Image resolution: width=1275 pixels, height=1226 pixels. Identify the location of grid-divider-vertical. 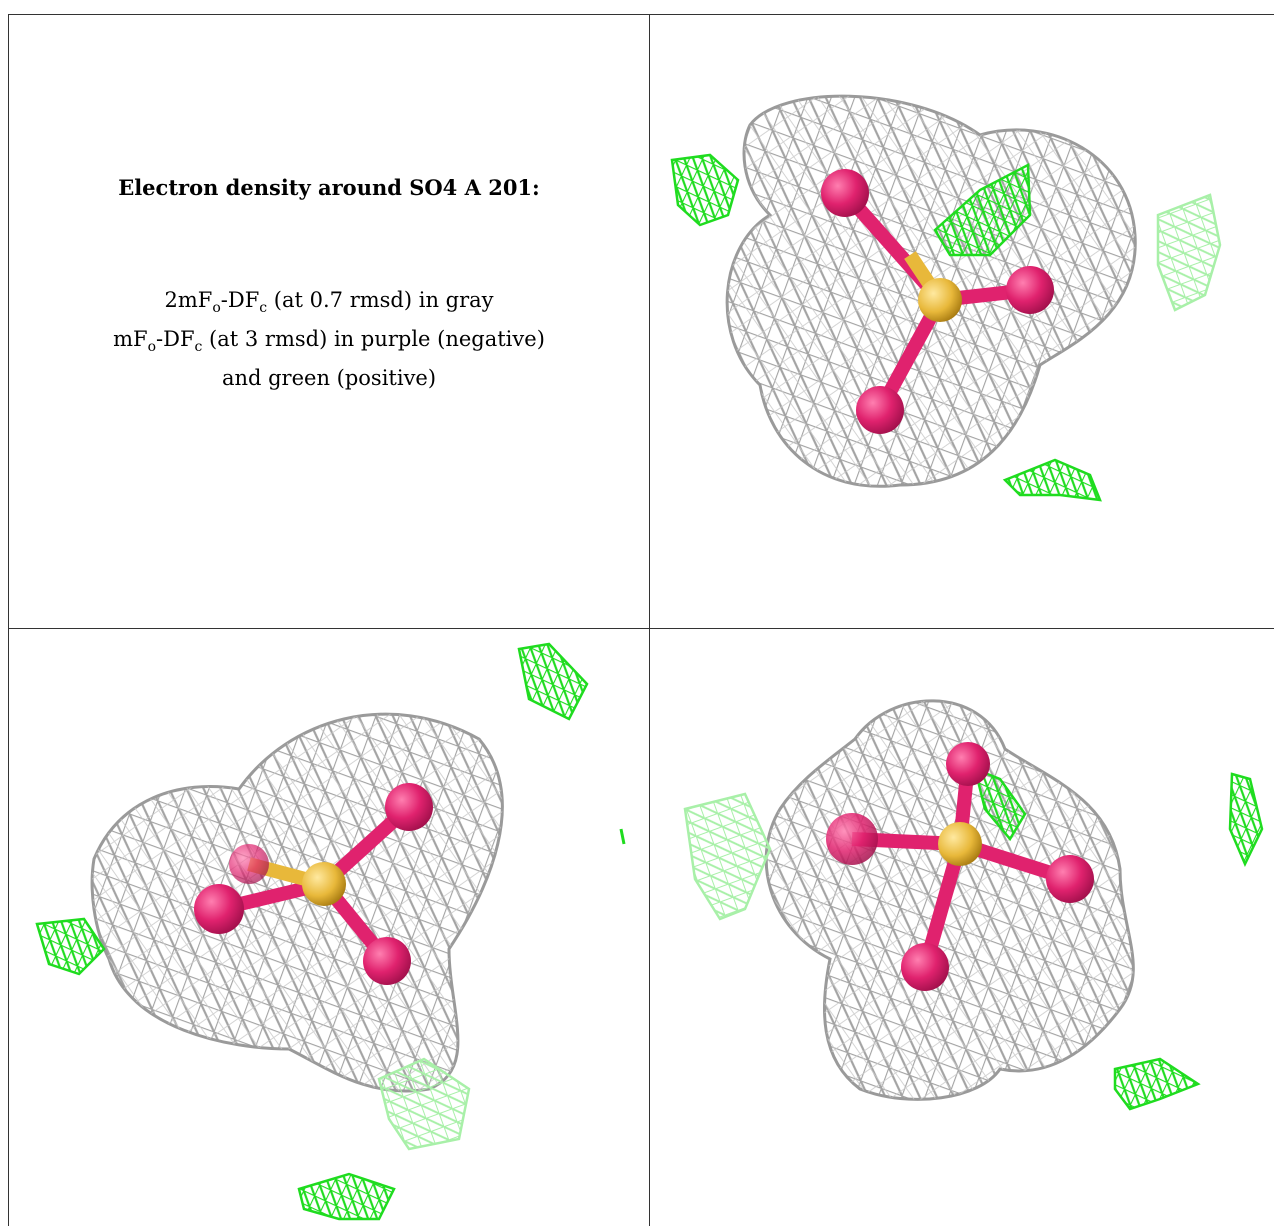
(649, 620).